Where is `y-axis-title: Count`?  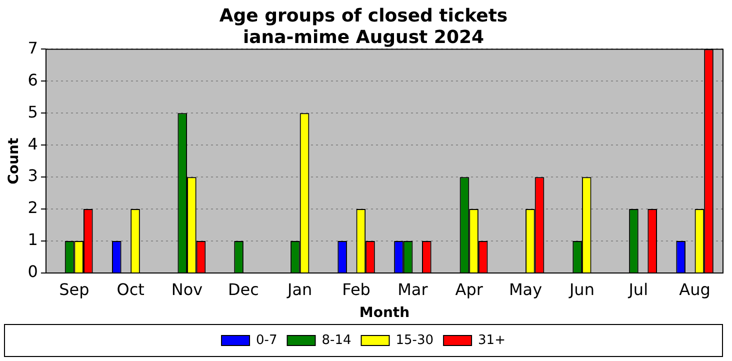
y-axis-title: Count is located at coordinates (14, 161).